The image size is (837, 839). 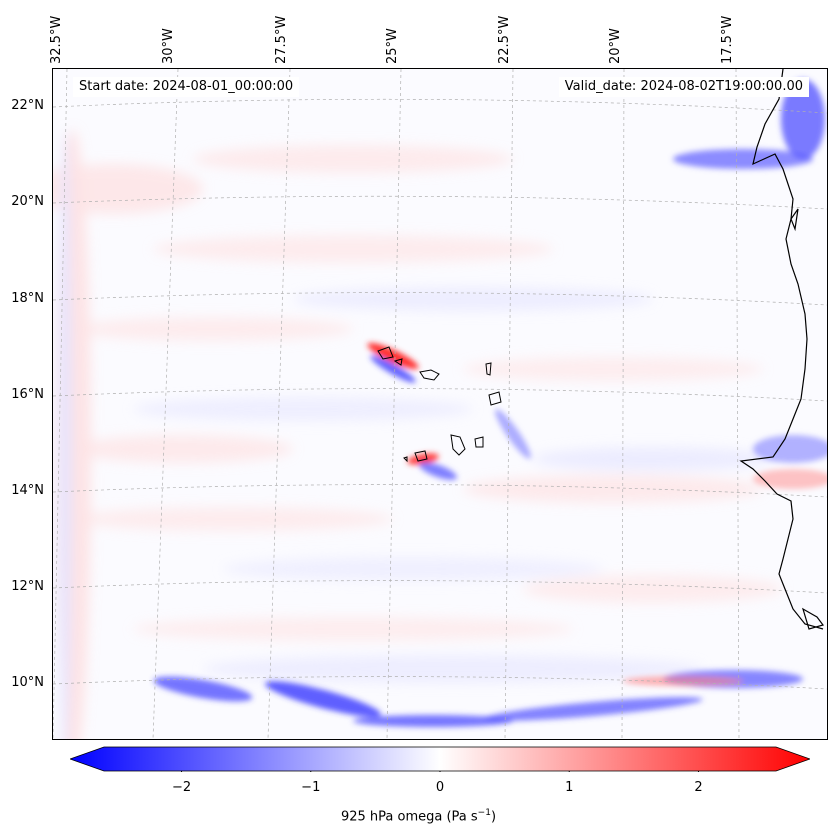 What do you see at coordinates (27, 298) in the screenshot?
I see `lat-label-18n: 18°N` at bounding box center [27, 298].